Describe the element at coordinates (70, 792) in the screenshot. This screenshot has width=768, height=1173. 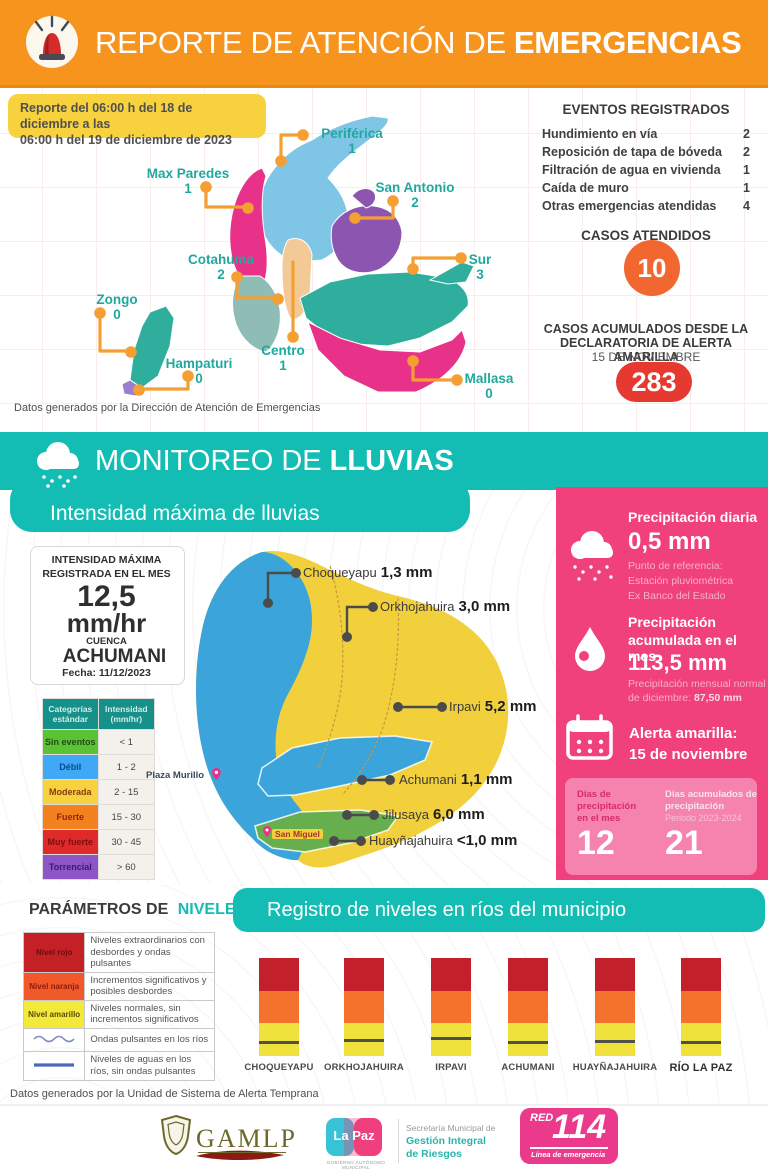
I see `cat-row-label: Moderada` at that location.